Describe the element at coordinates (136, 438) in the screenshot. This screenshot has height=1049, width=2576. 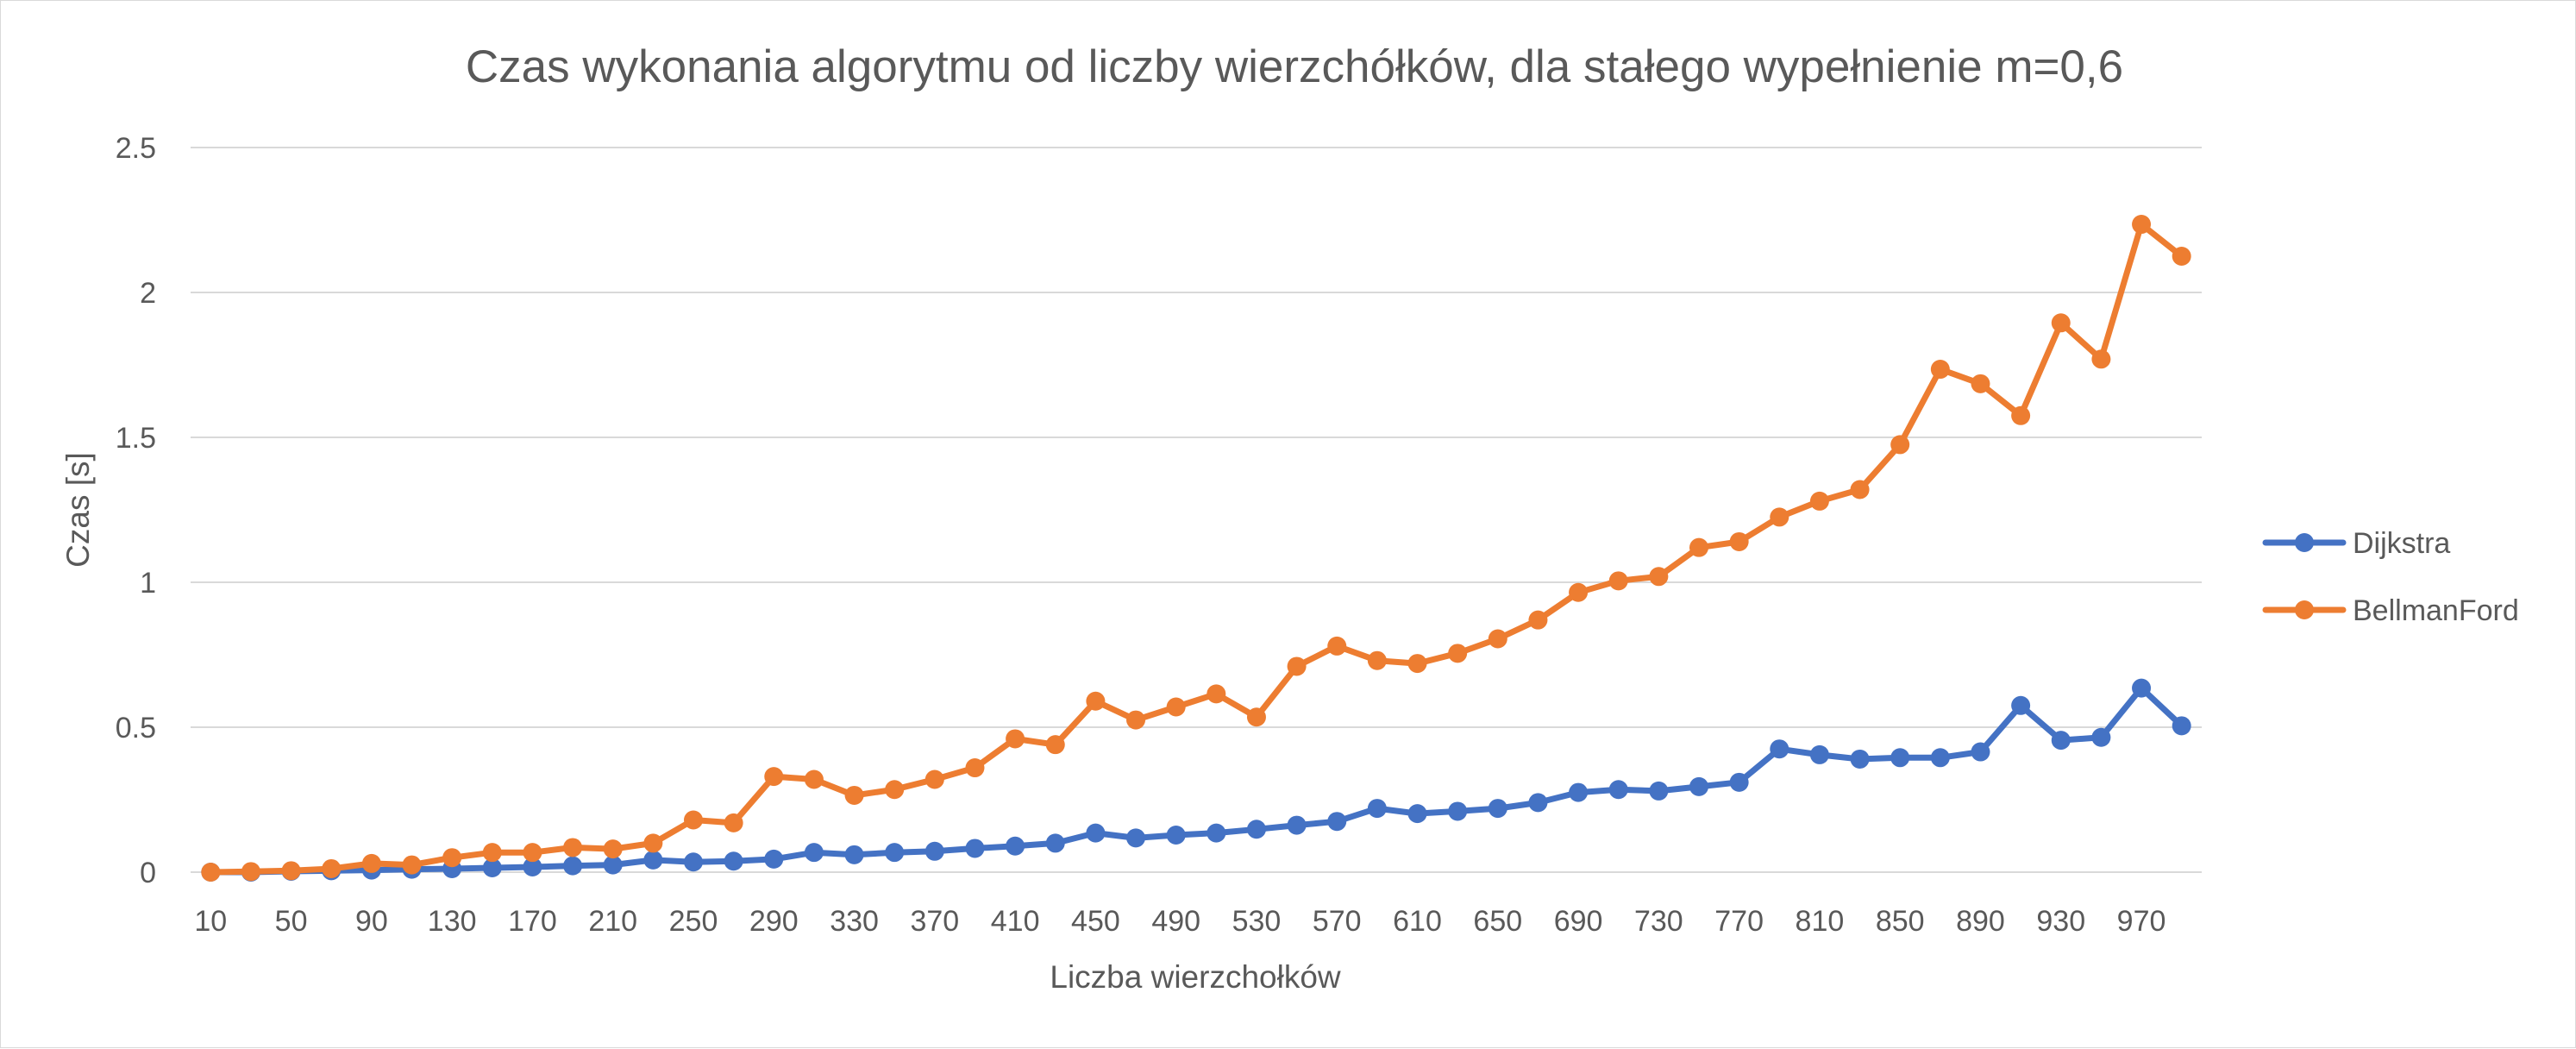
I see `y-tick-label: 1.5` at that location.